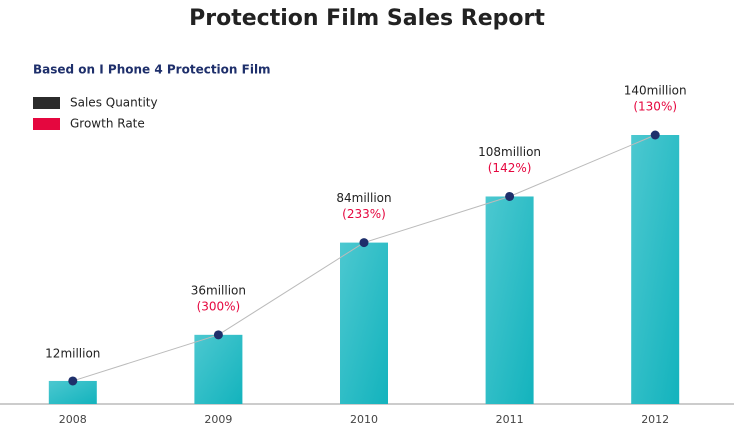 The image size is (734, 431). What do you see at coordinates (510, 419) in the screenshot?
I see `x-tick-label: 2011` at bounding box center [510, 419].